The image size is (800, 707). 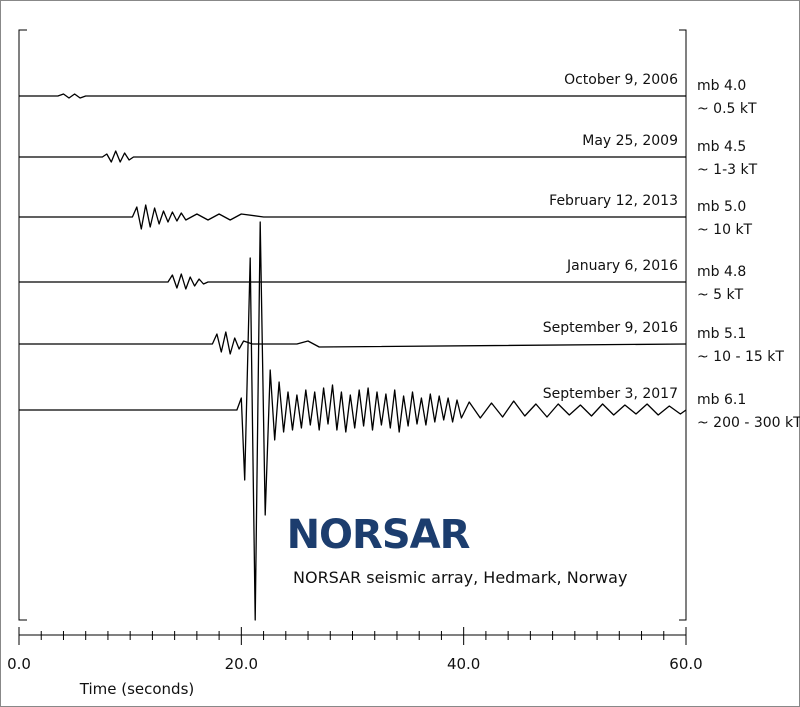 What do you see at coordinates (685, 664) in the screenshot?
I see `x-tick-label: 60.0` at bounding box center [685, 664].